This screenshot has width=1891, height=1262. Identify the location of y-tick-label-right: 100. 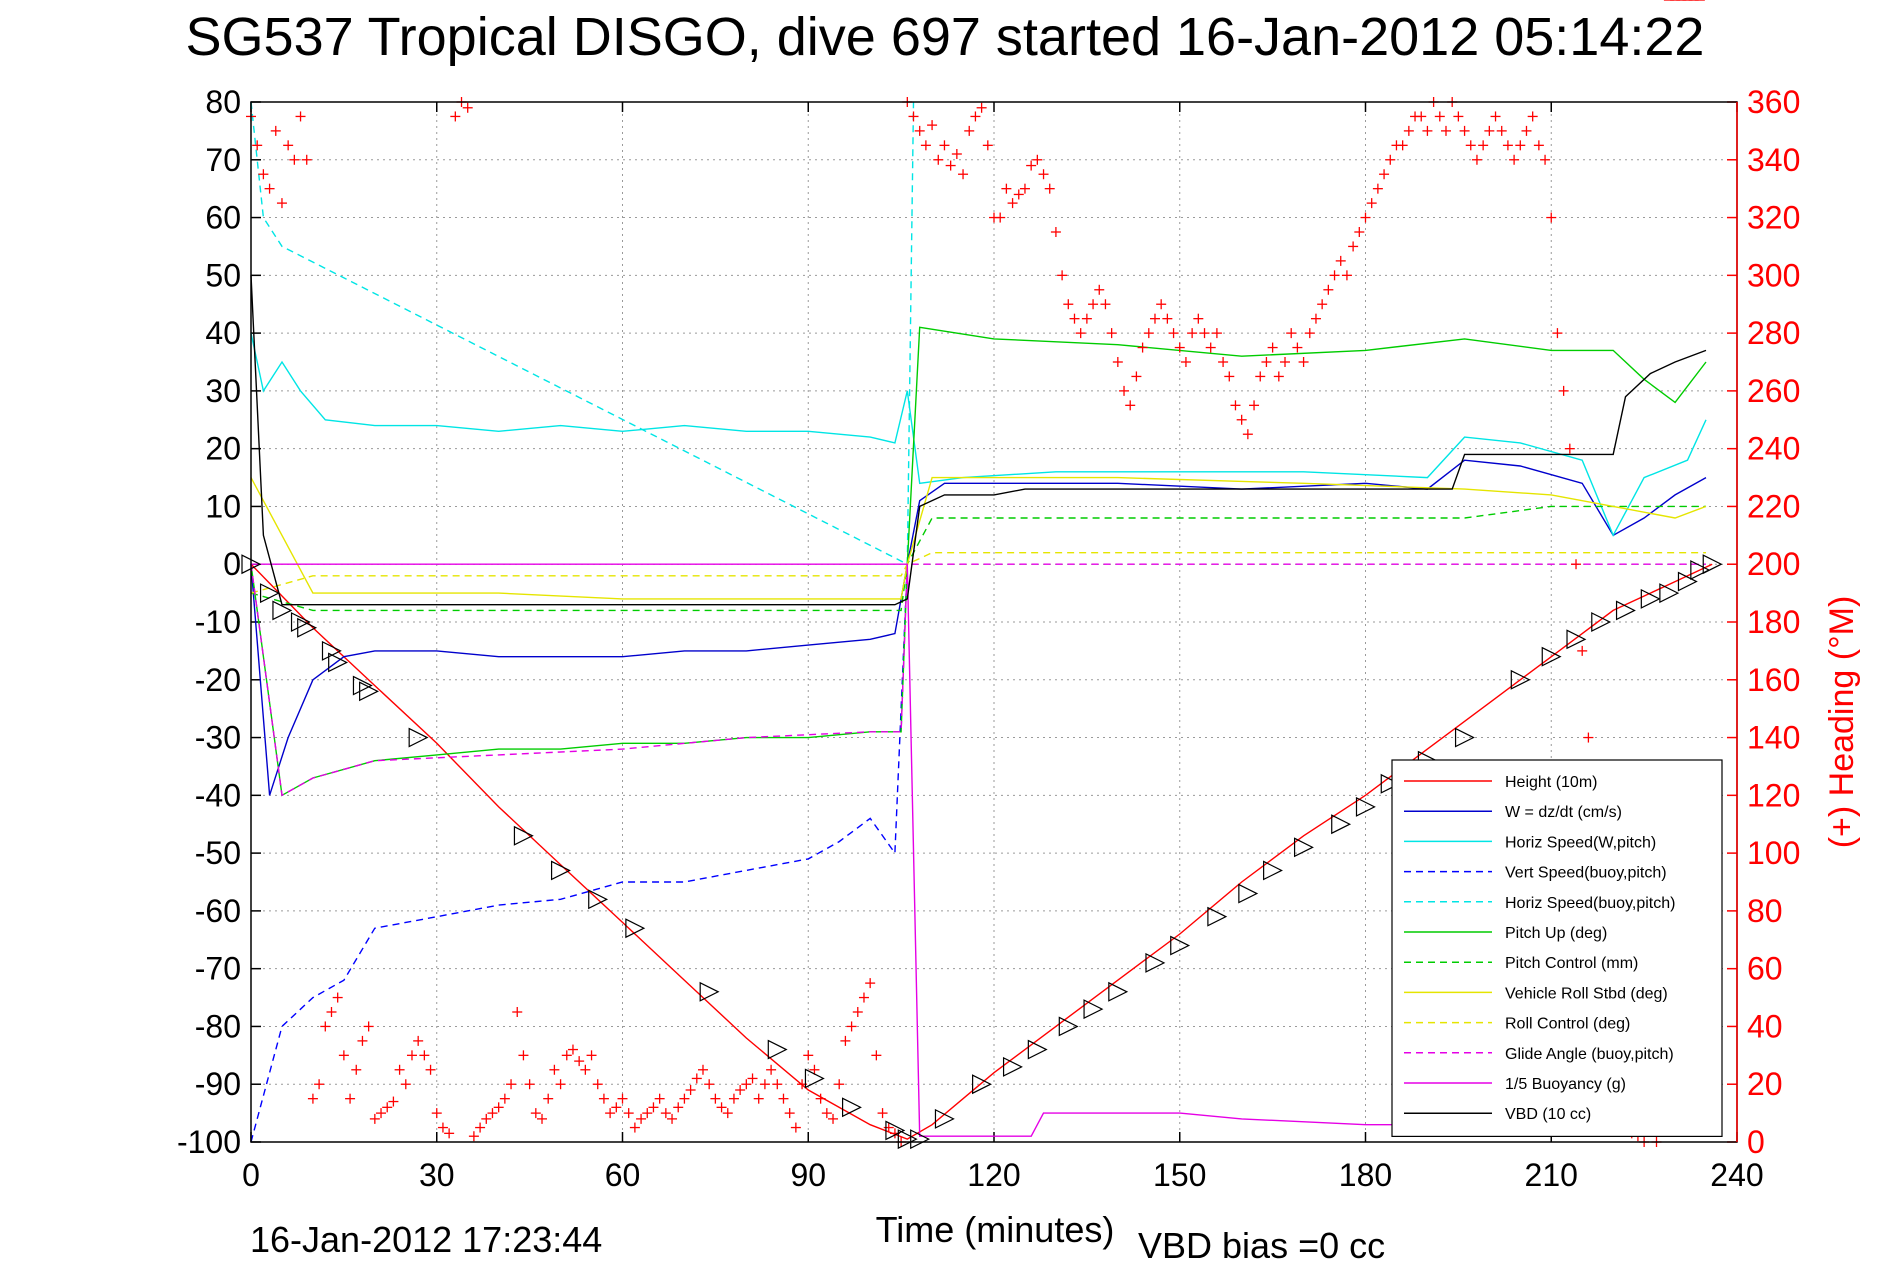
(1773, 853).